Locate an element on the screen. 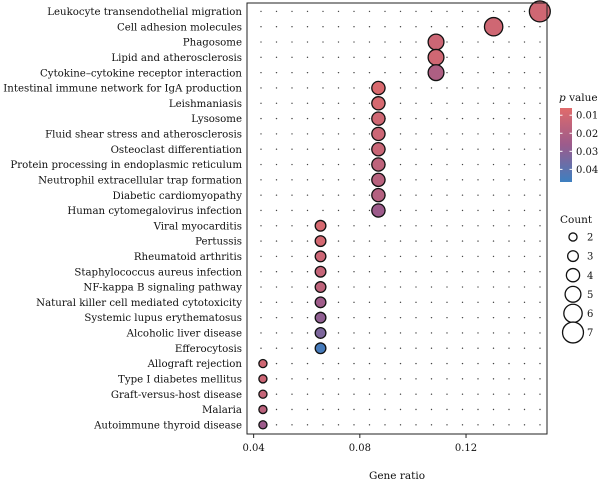 The width and height of the screenshot is (600, 482). x-axis: 0.04 0.08 0.12 is located at coordinates (360, 444).